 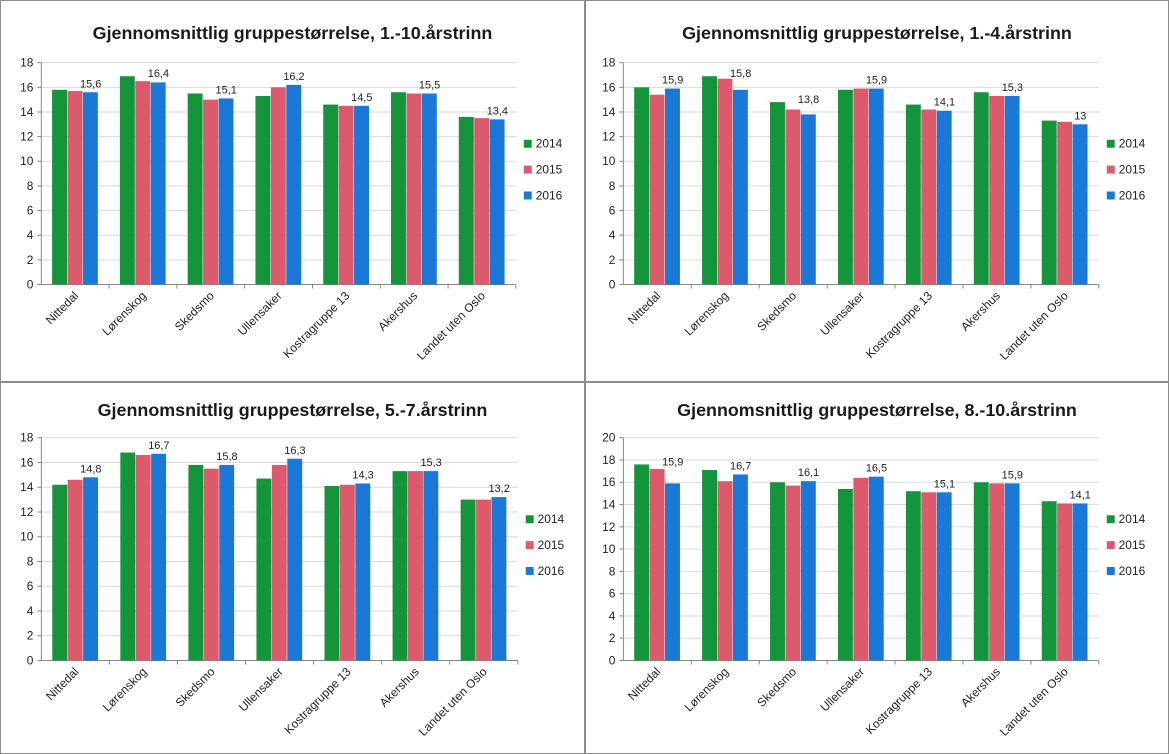 What do you see at coordinates (609, 112) in the screenshot?
I see `y-tick-label: 14` at bounding box center [609, 112].